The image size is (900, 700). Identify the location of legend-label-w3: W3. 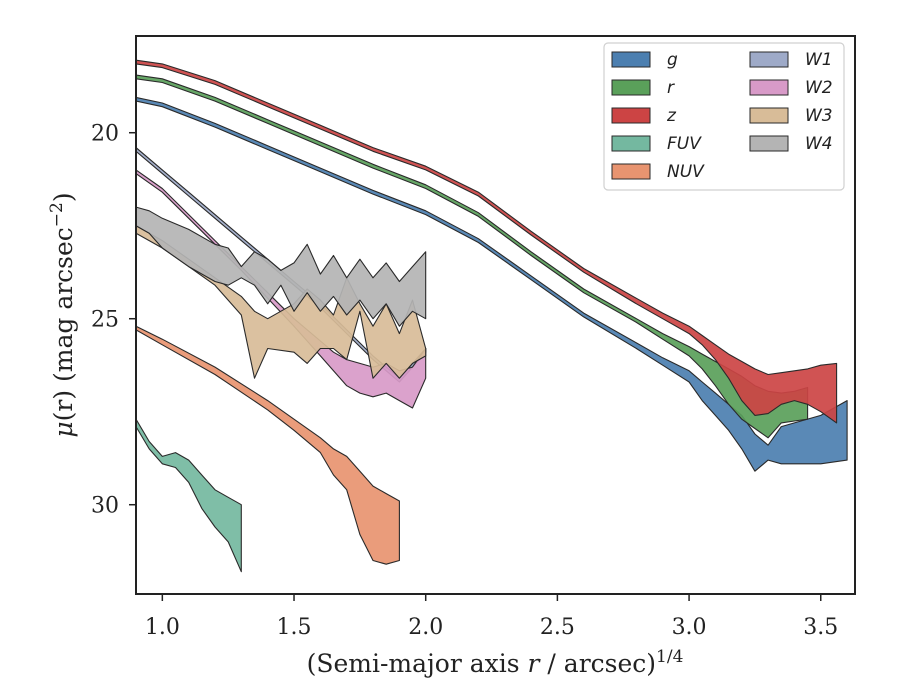
(819, 116).